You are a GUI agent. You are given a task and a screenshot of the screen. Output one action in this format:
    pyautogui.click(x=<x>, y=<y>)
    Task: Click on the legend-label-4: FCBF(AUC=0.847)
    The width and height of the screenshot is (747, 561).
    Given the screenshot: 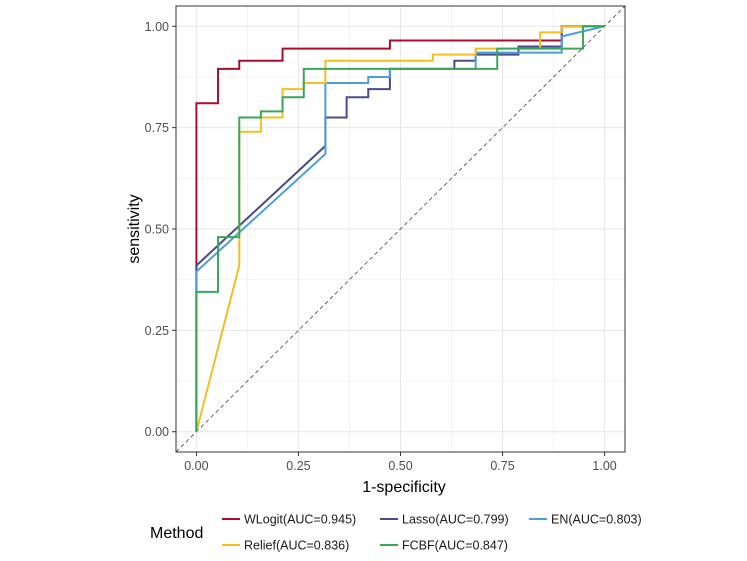 What is the action you would take?
    pyautogui.click(x=455, y=546)
    